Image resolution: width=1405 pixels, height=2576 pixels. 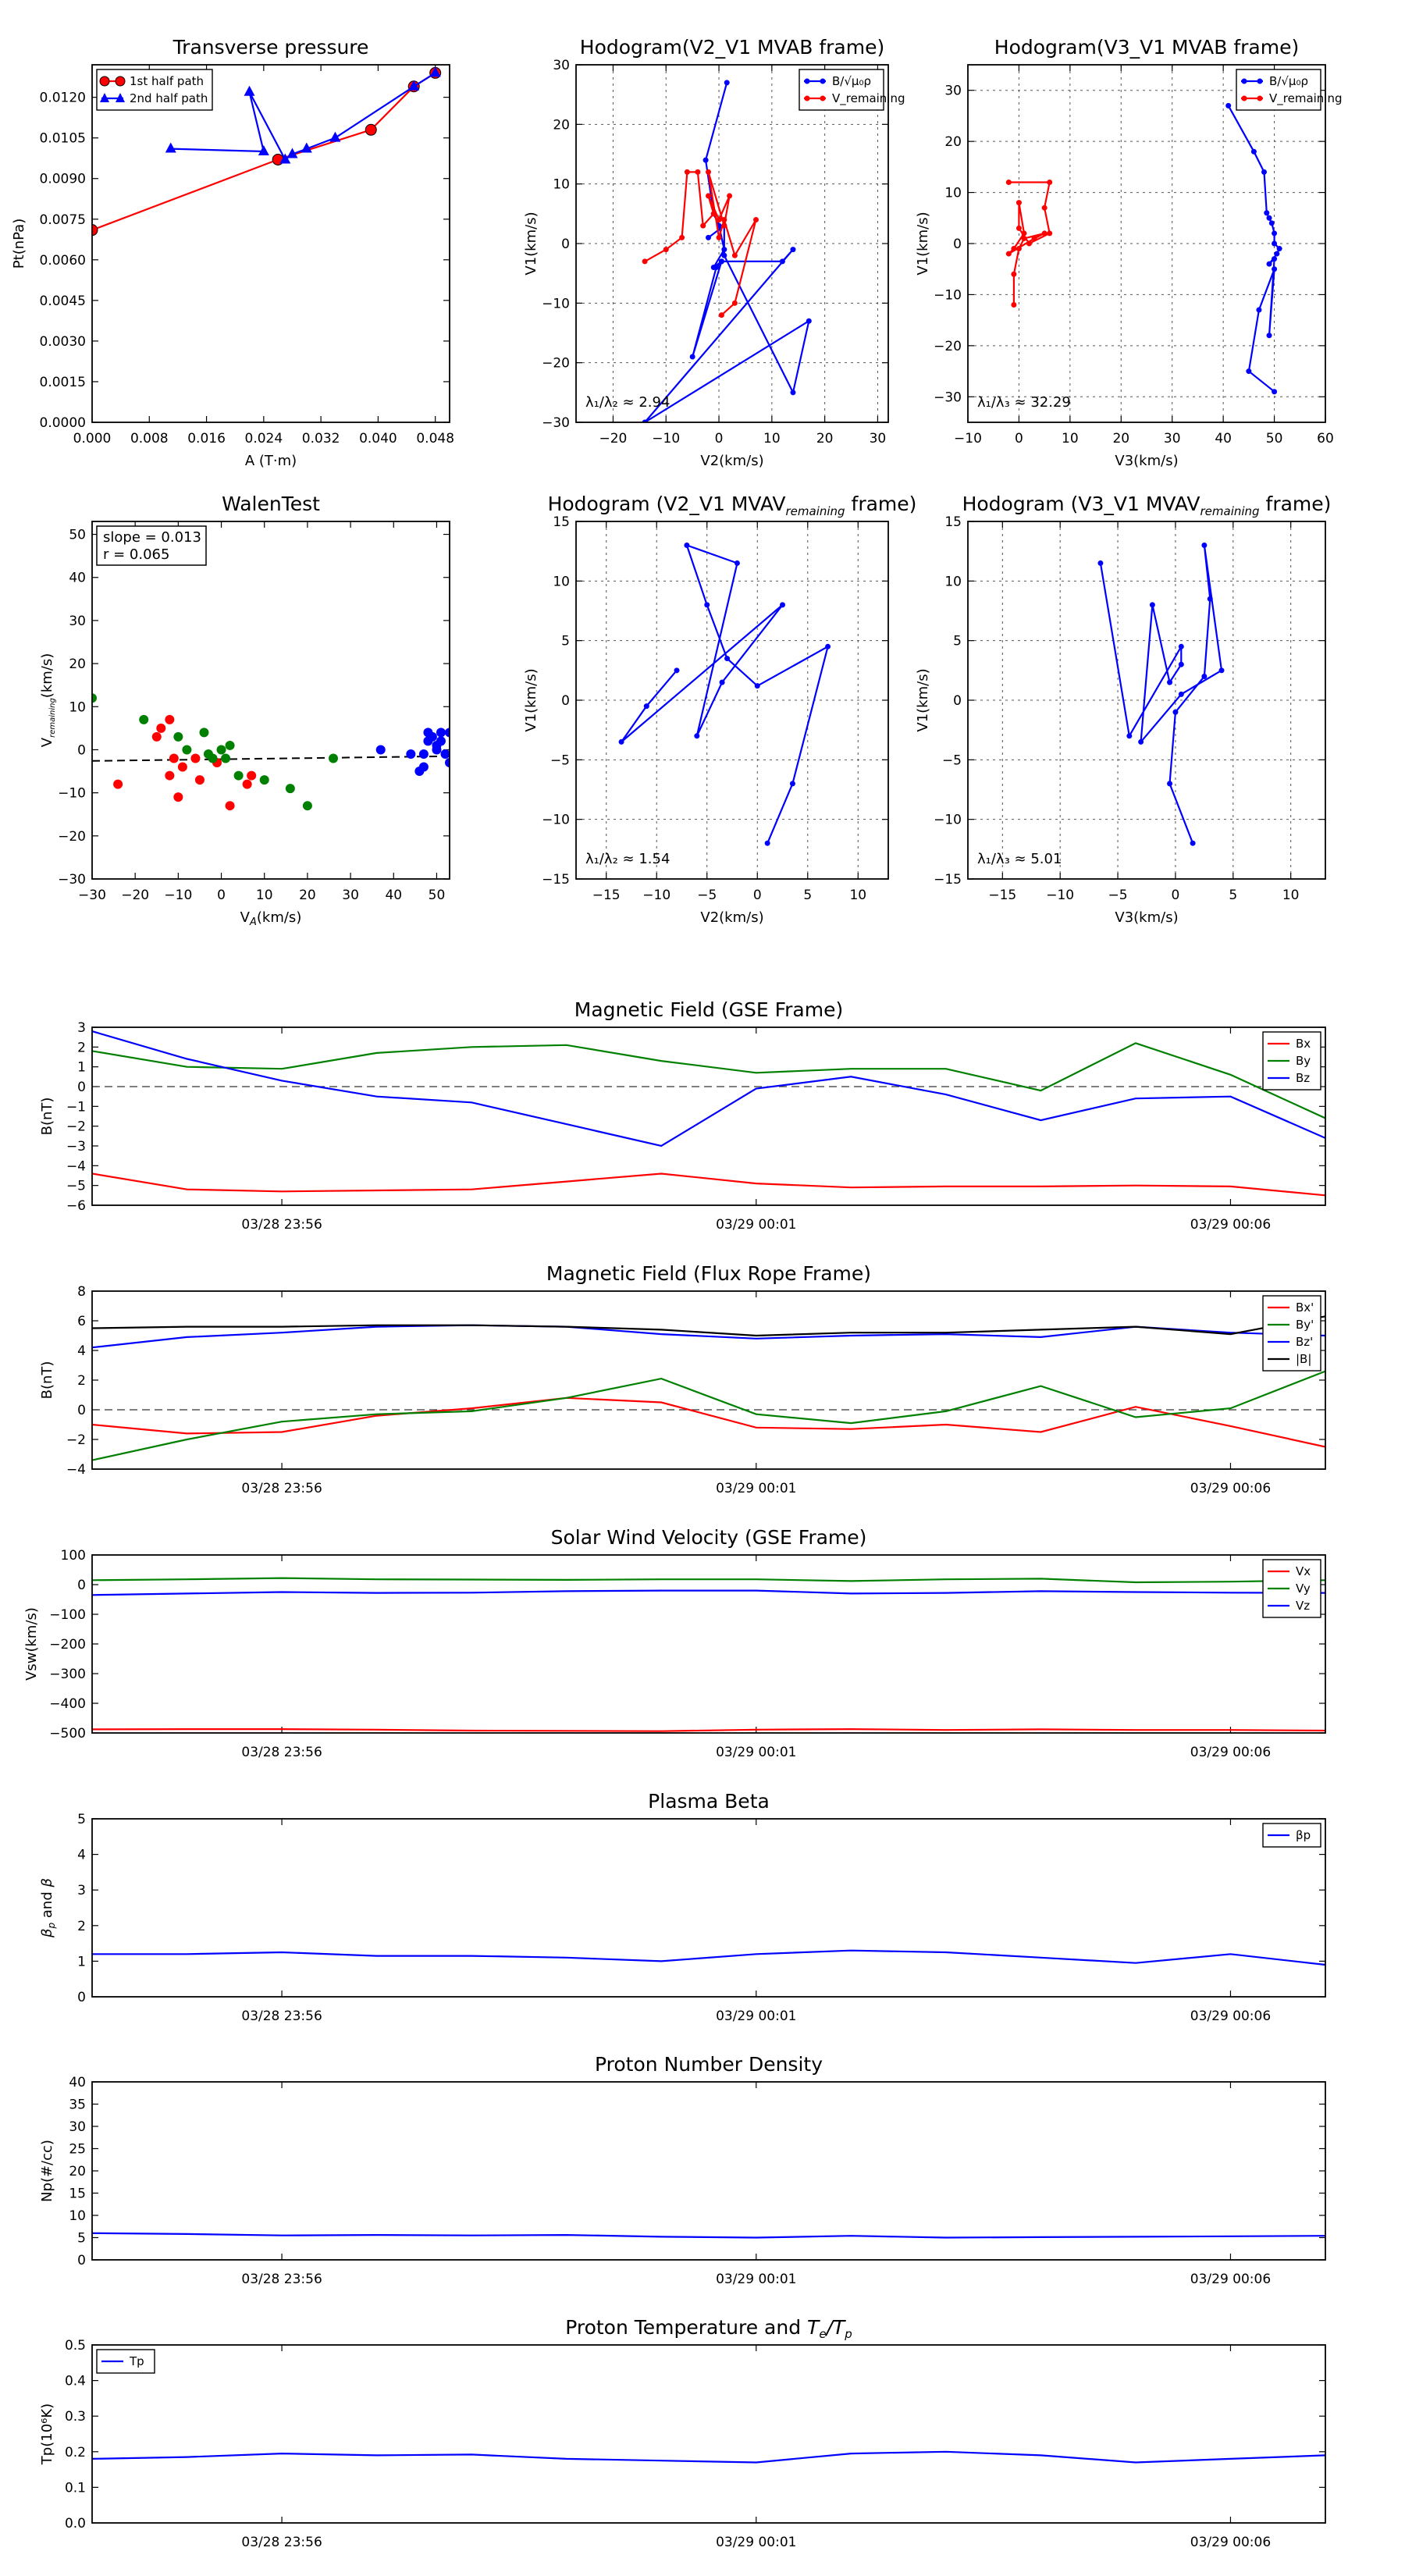 I want to click on x-axis-label: V3(km/s), so click(x=1147, y=461).